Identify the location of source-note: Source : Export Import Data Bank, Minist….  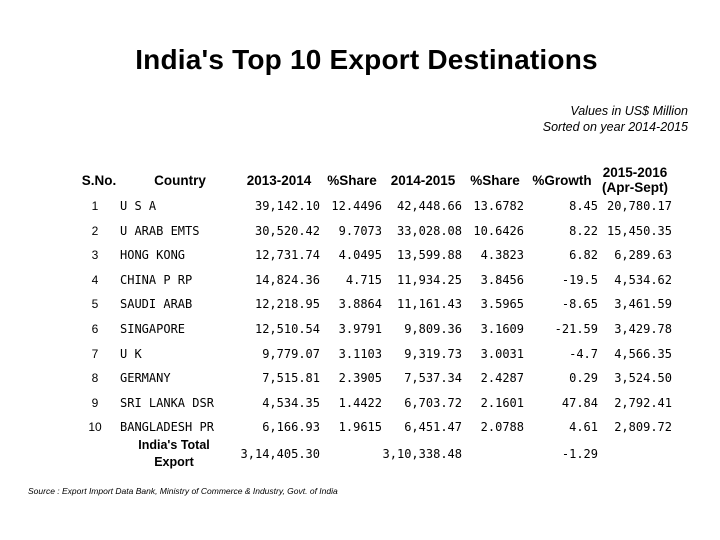
(183, 491).